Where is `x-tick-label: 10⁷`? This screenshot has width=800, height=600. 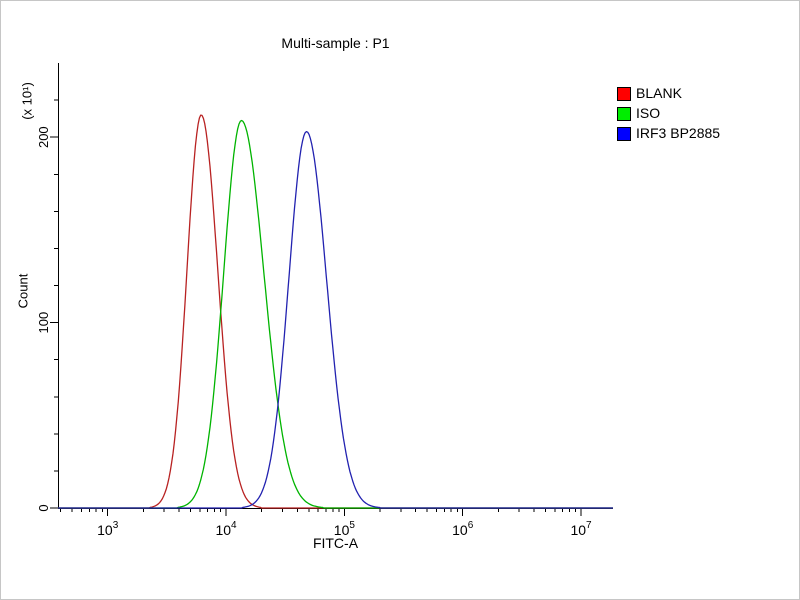 x-tick-label: 10⁷ is located at coordinates (581, 529).